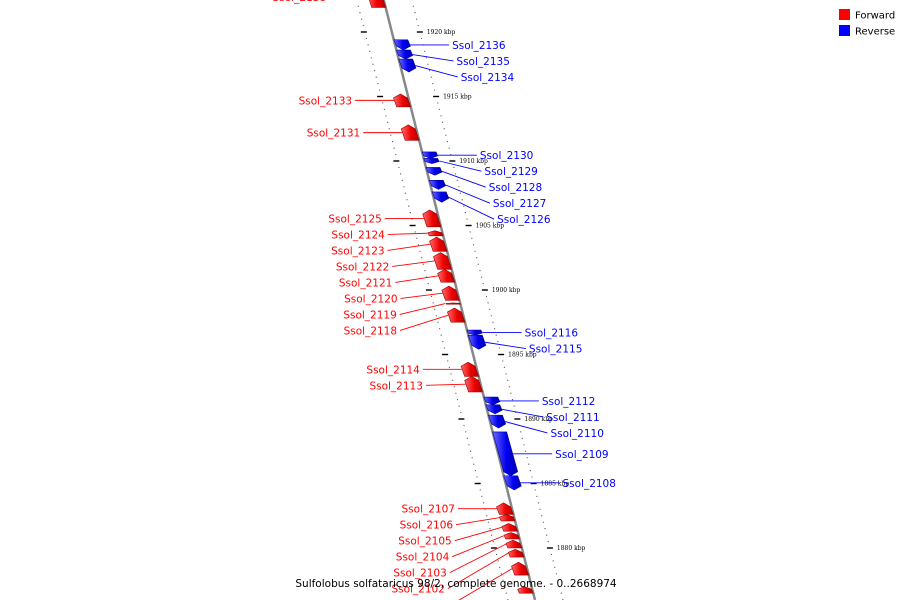 The width and height of the screenshot is (900, 600). I want to click on gene-label: Ssol_2122, so click(362, 267).